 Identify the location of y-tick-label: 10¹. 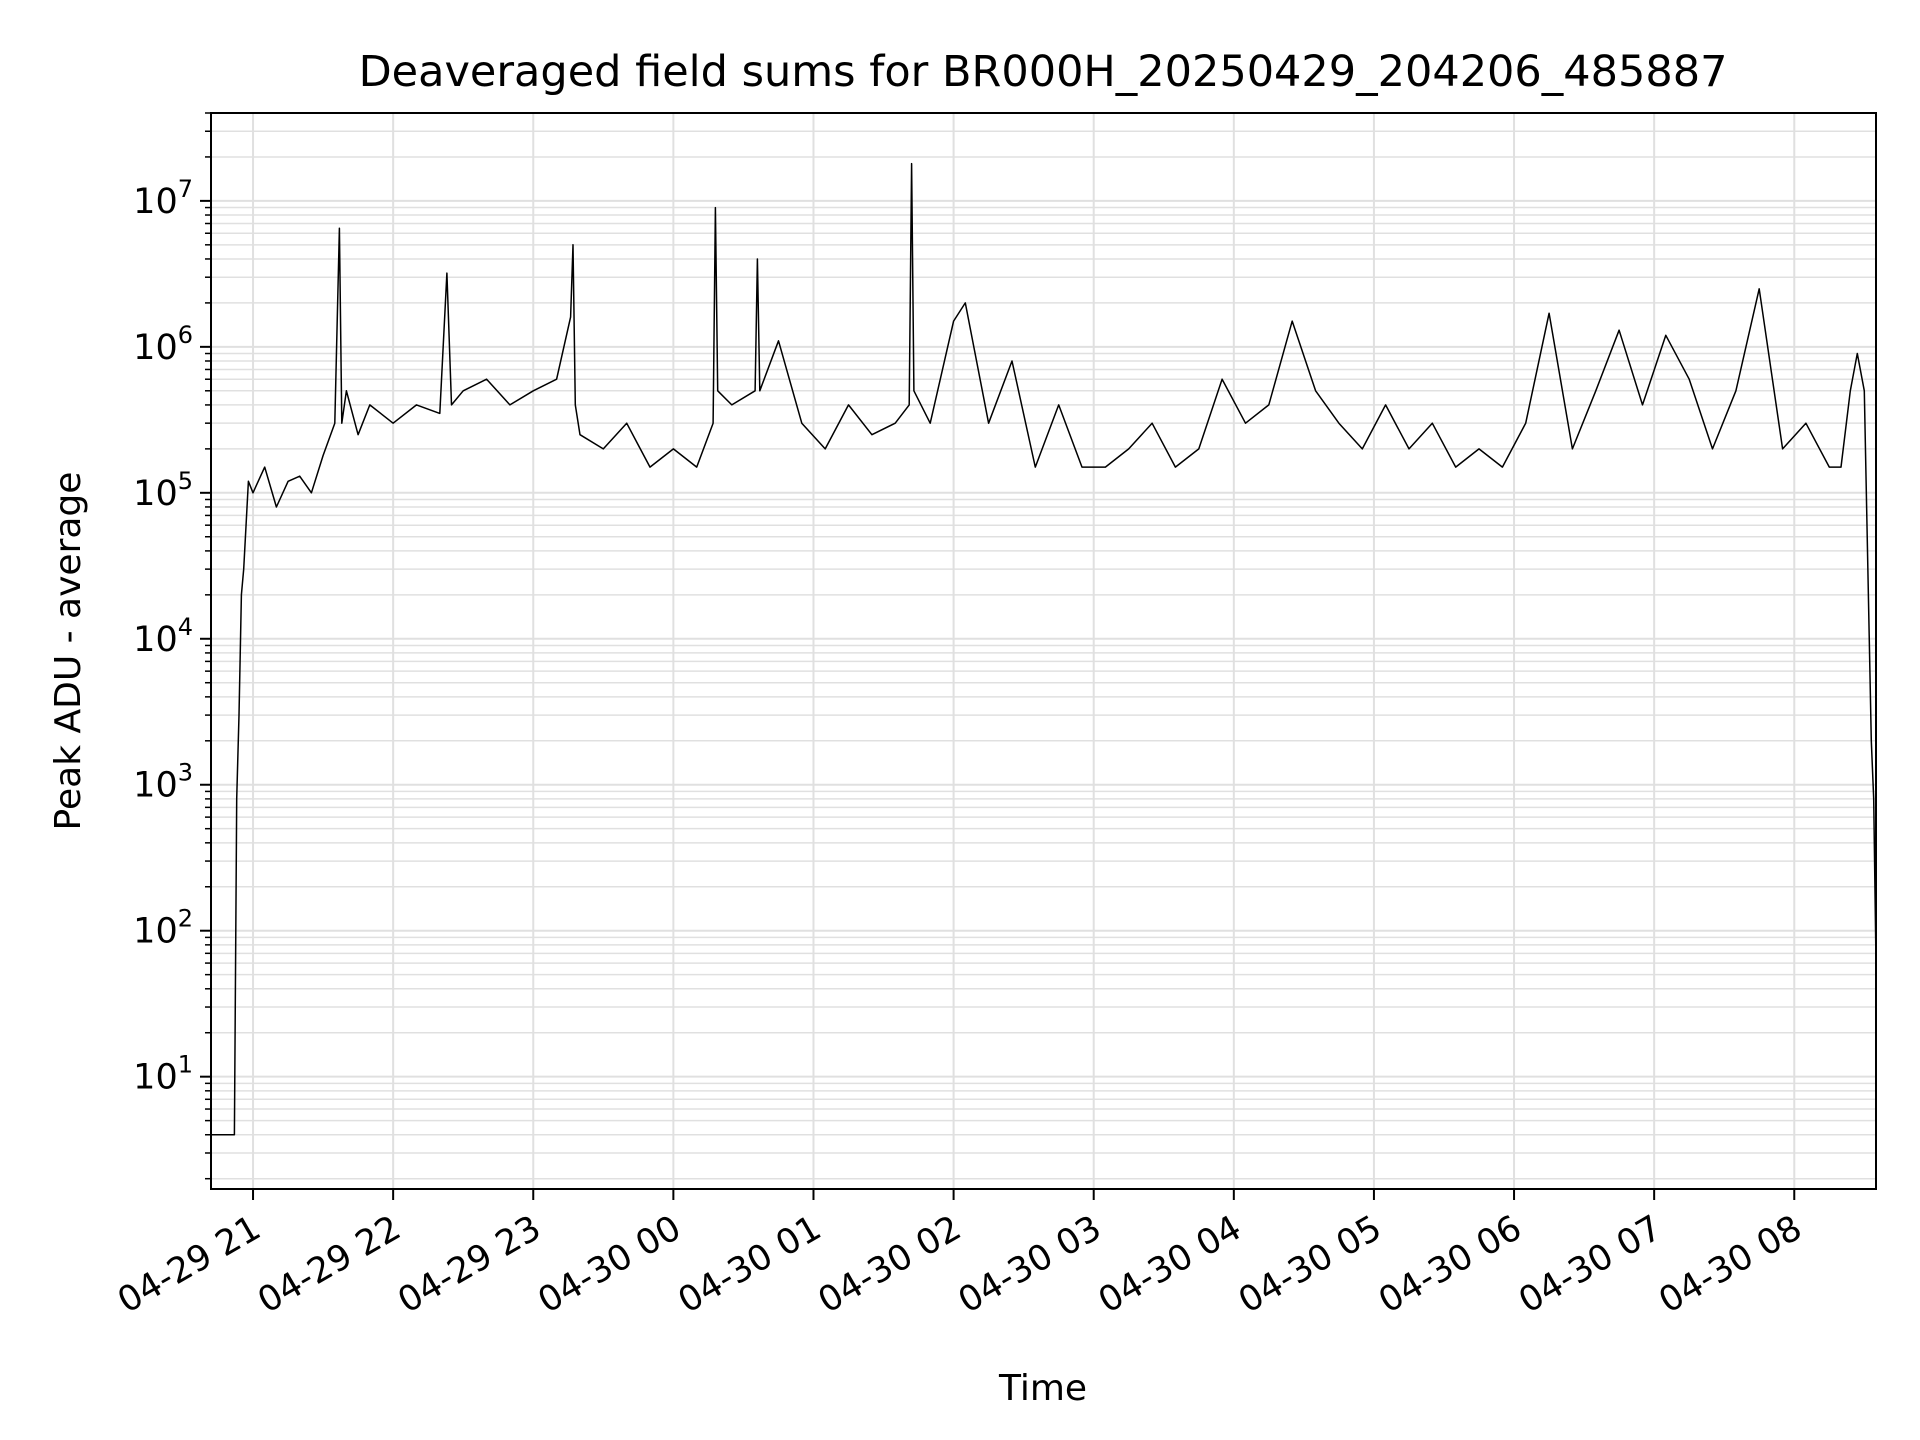
(163, 1074).